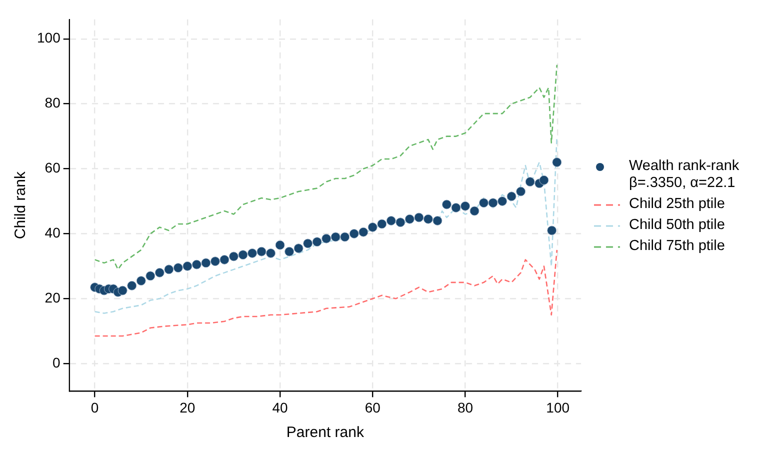 This screenshot has height=458, width=768. Describe the element at coordinates (465, 407) in the screenshot. I see `x-tick-label: 80` at that location.